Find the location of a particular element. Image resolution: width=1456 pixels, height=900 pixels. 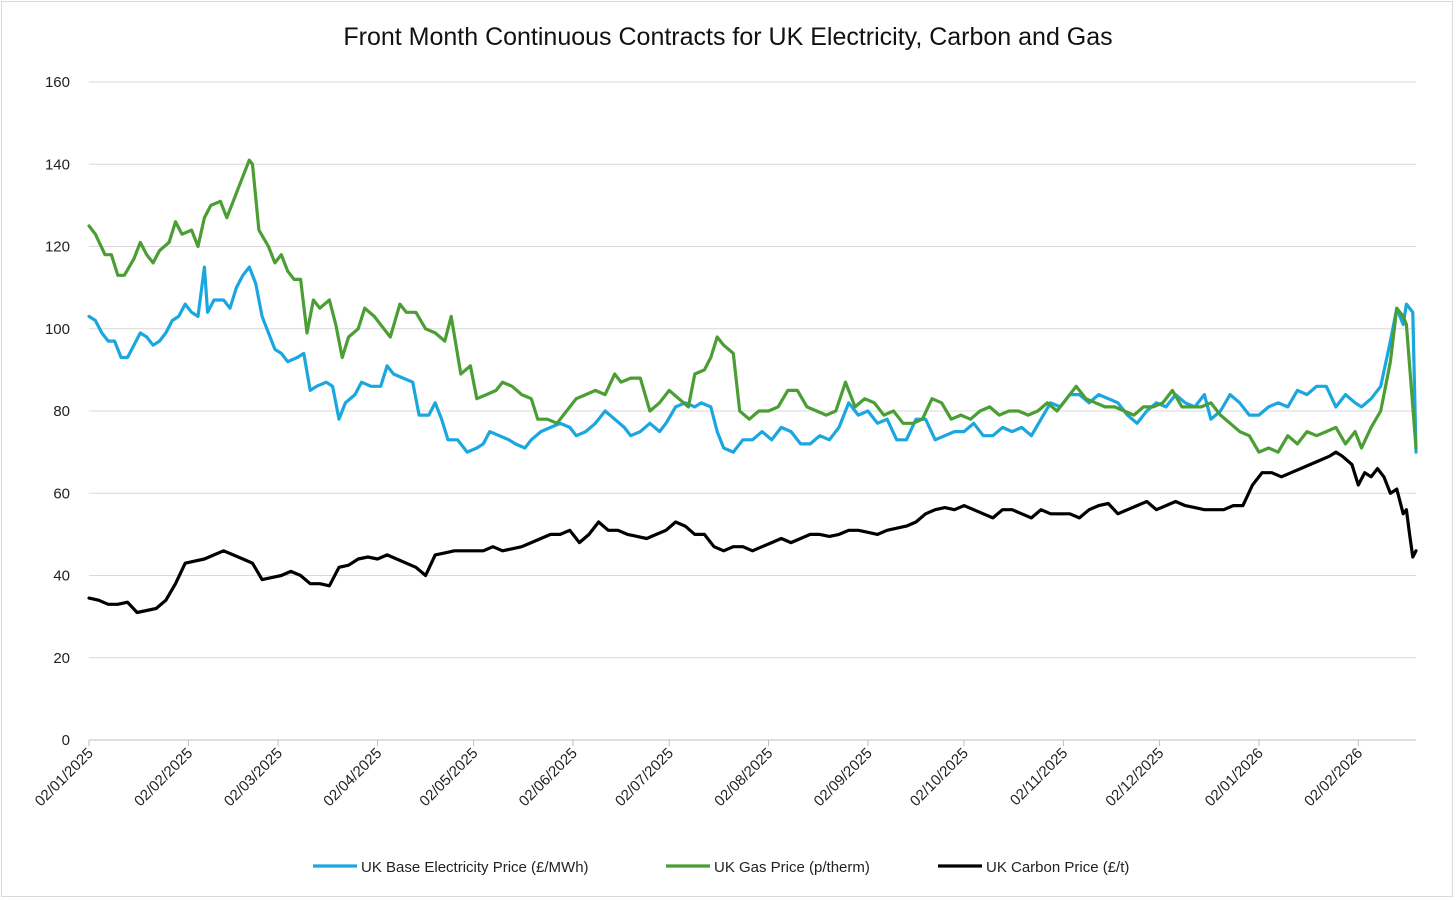

x-tick-label: 02/01/2025 is located at coordinates (64, 777).